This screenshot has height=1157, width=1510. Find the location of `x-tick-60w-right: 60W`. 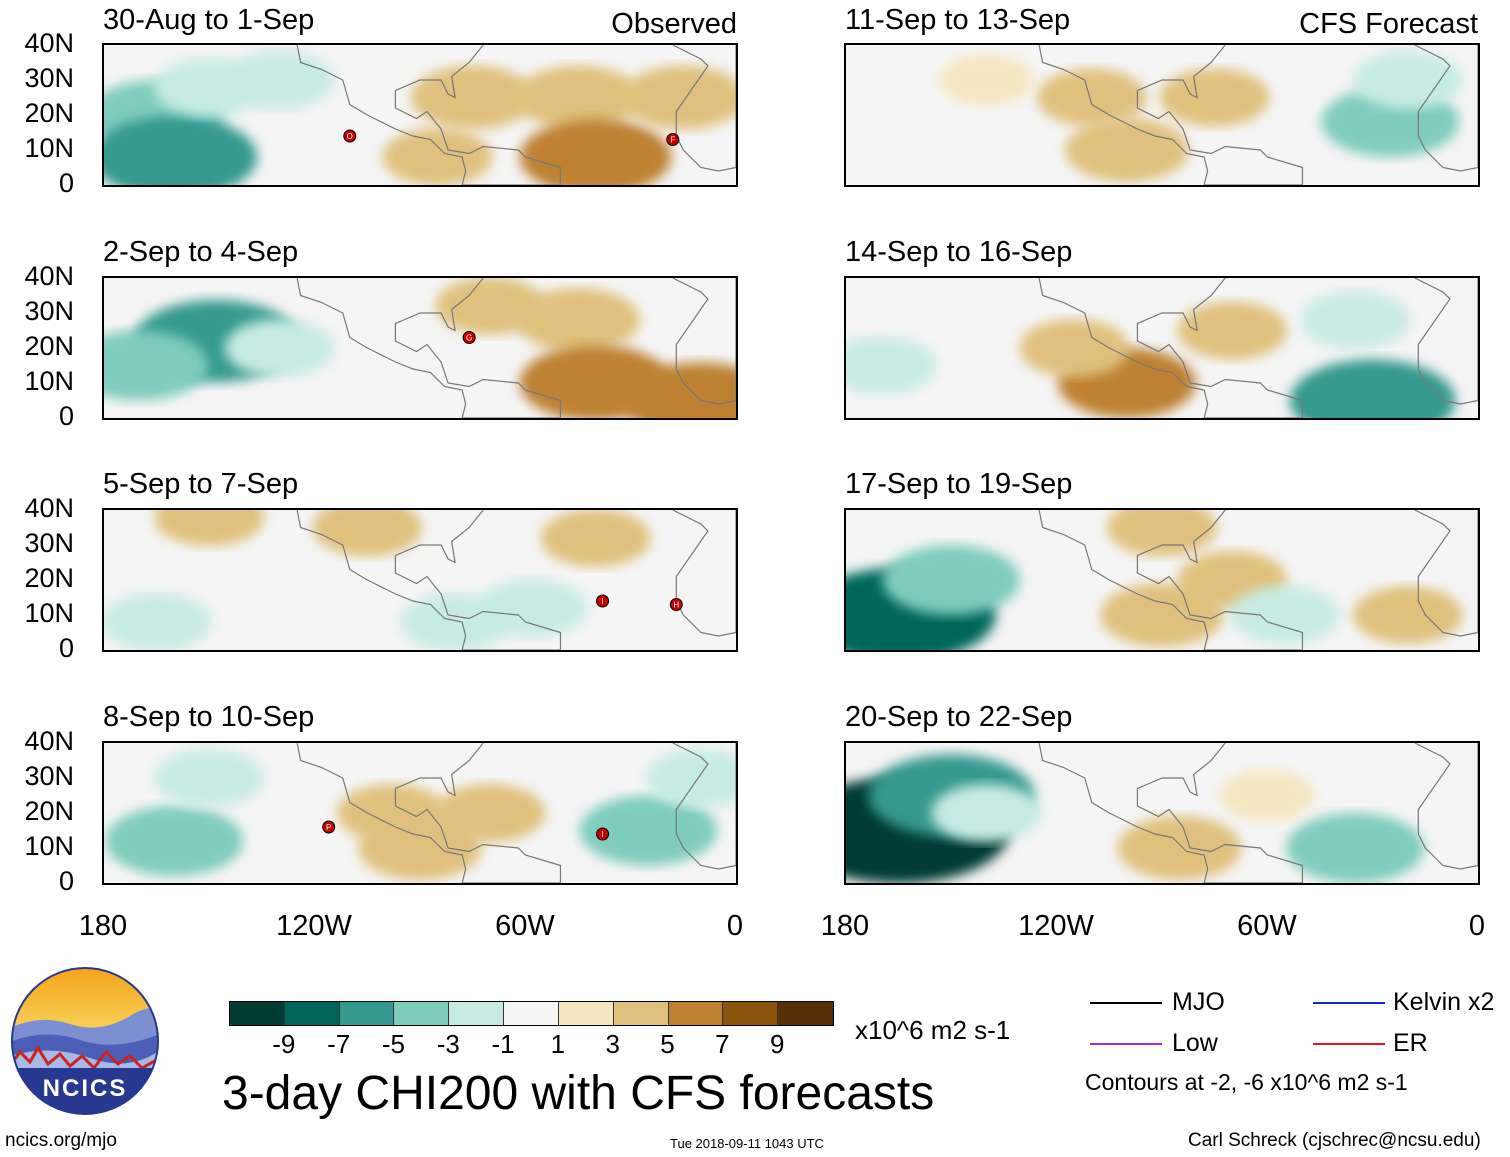

x-tick-60w-right: 60W is located at coordinates (1267, 926).